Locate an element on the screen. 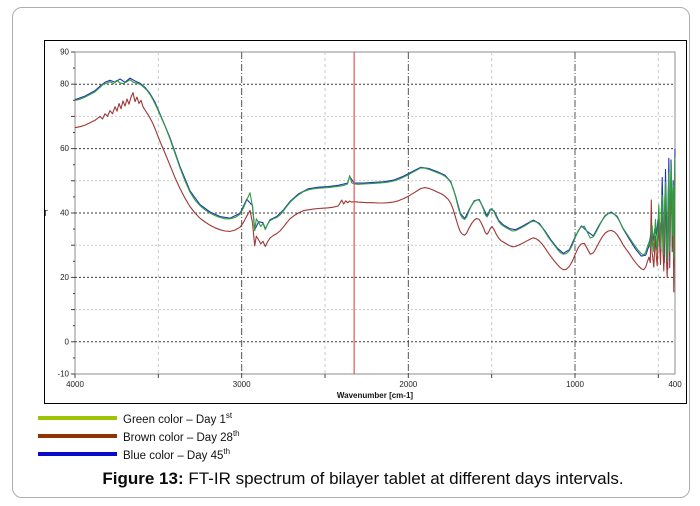  caption-label: Figure 13: is located at coordinates (143, 478).